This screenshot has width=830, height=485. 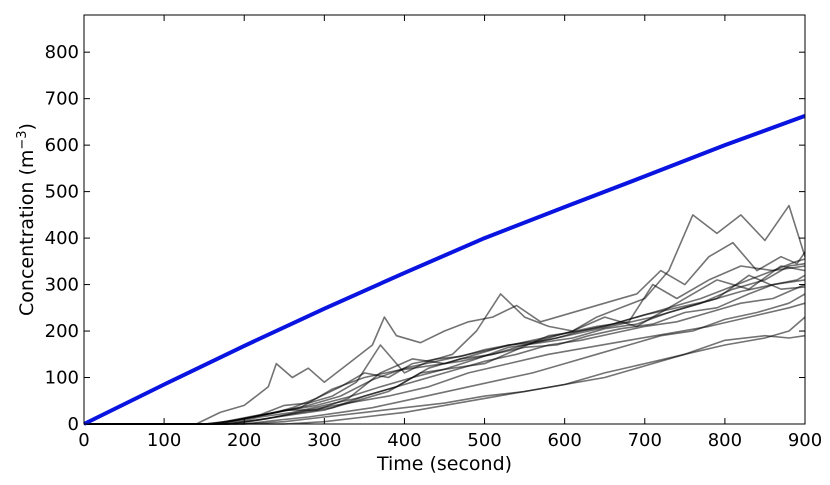 What do you see at coordinates (62, 192) in the screenshot?
I see `y-tick-label-5: 500` at bounding box center [62, 192].